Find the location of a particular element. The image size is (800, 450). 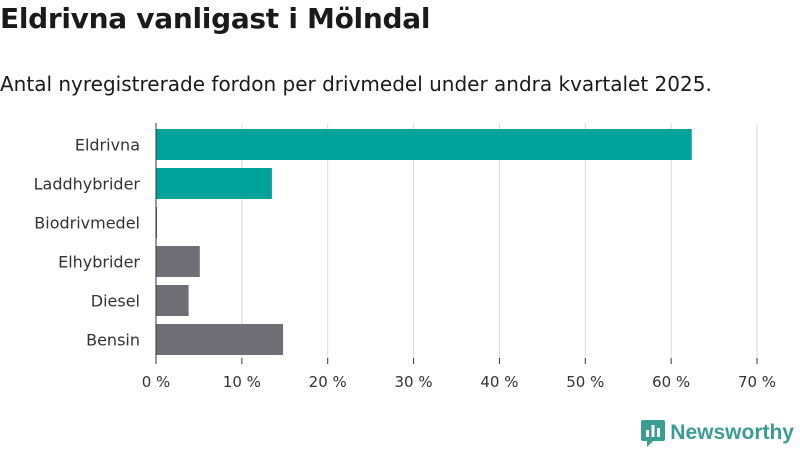

category-label-laddhybrider: Laddhybrider is located at coordinates (87, 184).